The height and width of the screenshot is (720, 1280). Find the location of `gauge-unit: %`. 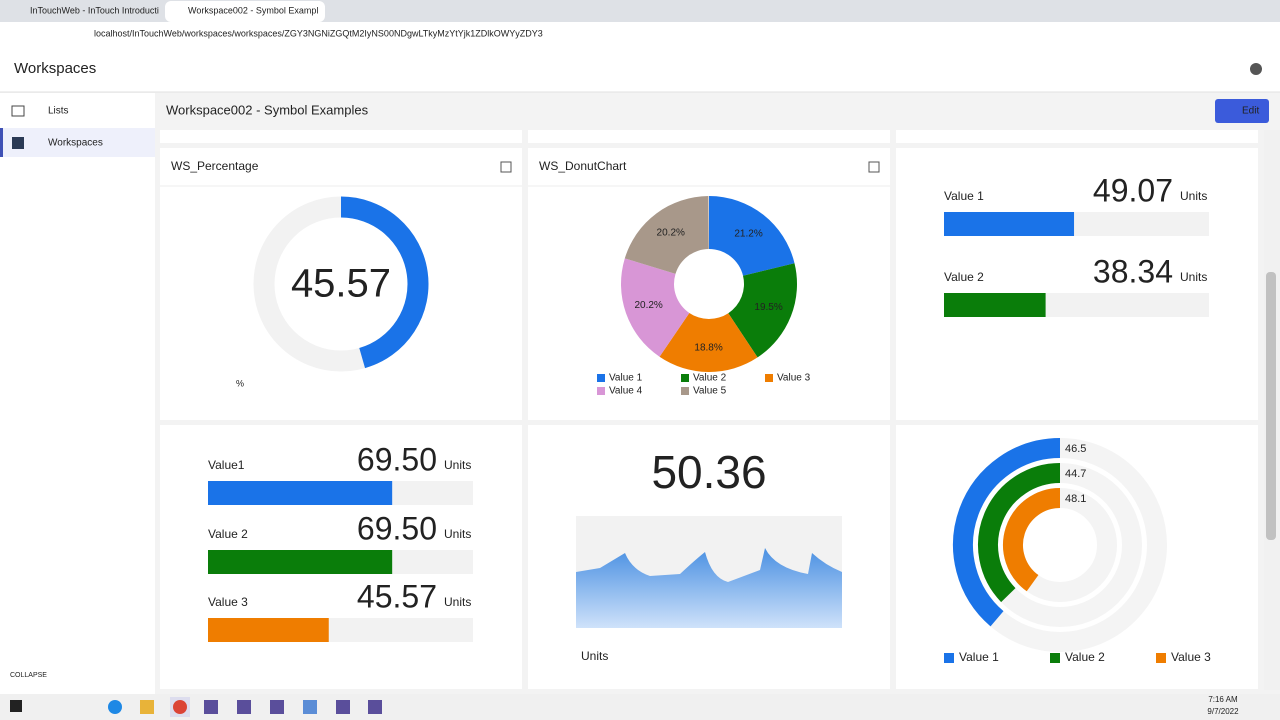

gauge-unit: % is located at coordinates (240, 383).